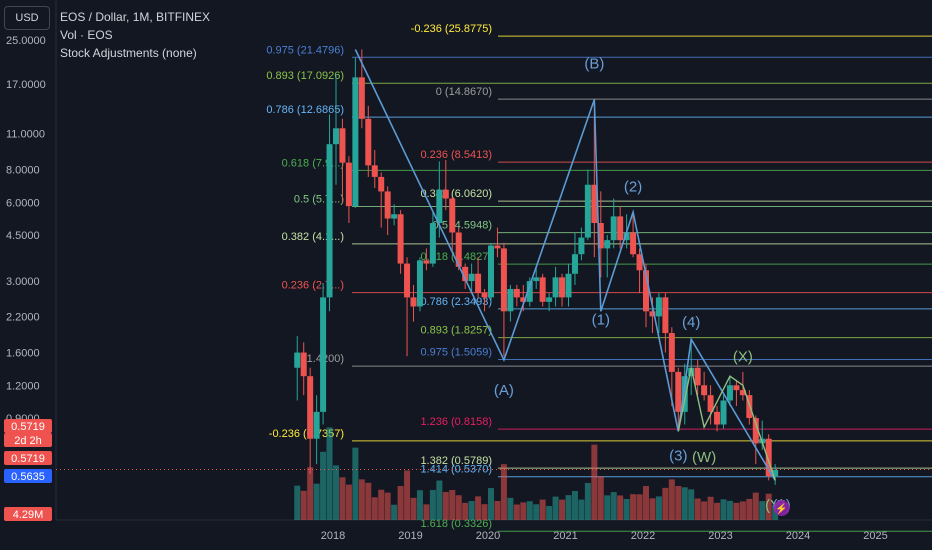  What do you see at coordinates (305, 110) in the screenshot?
I see `fib-level-label: 0.786 (12.6865)` at bounding box center [305, 110].